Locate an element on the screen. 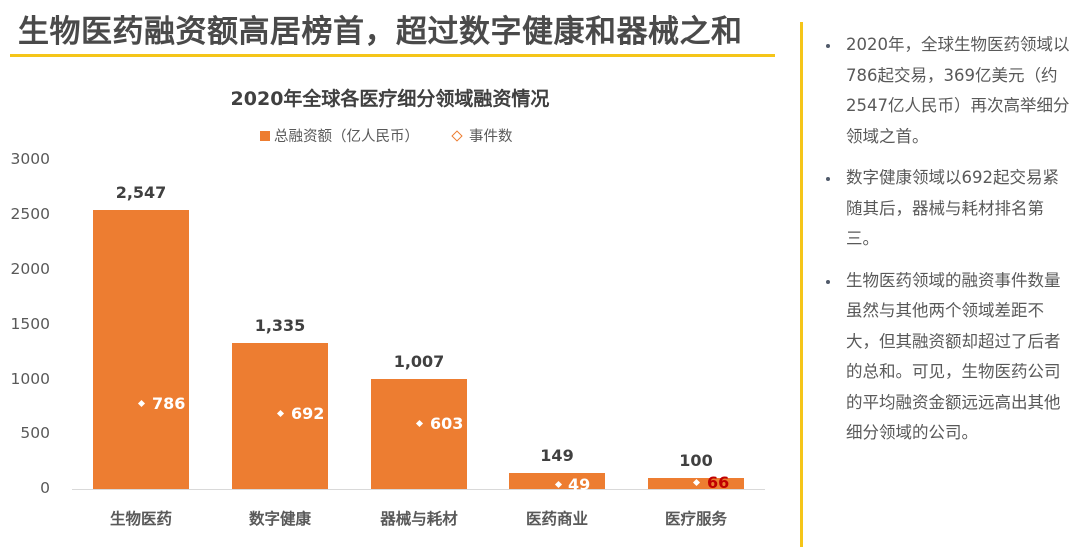 This screenshot has width=1080, height=547. title-underline is located at coordinates (392, 55).